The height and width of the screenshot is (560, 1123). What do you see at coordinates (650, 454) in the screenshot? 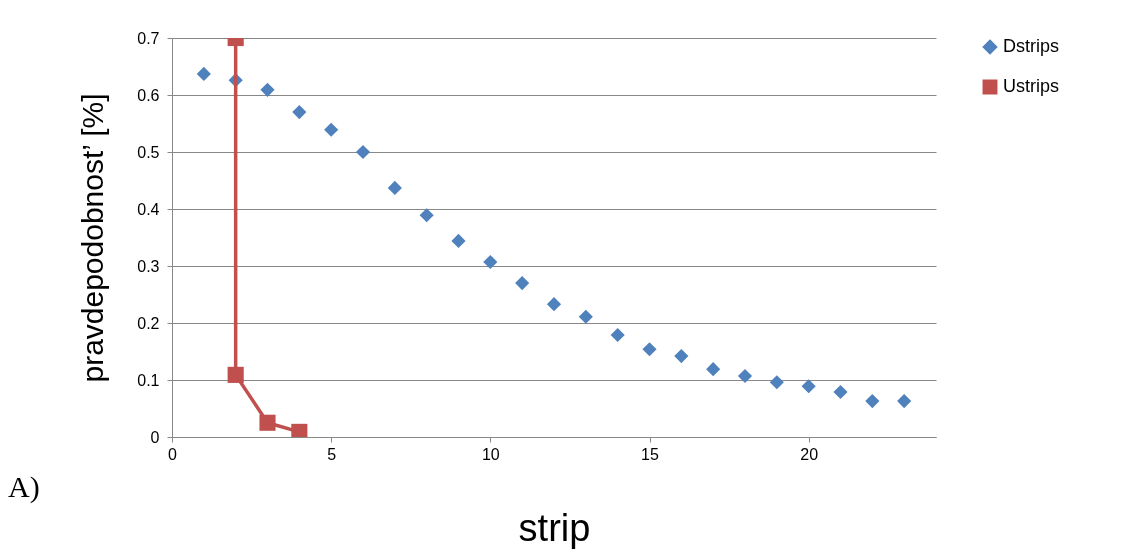
I see `x-tick-label: 15` at bounding box center [650, 454].